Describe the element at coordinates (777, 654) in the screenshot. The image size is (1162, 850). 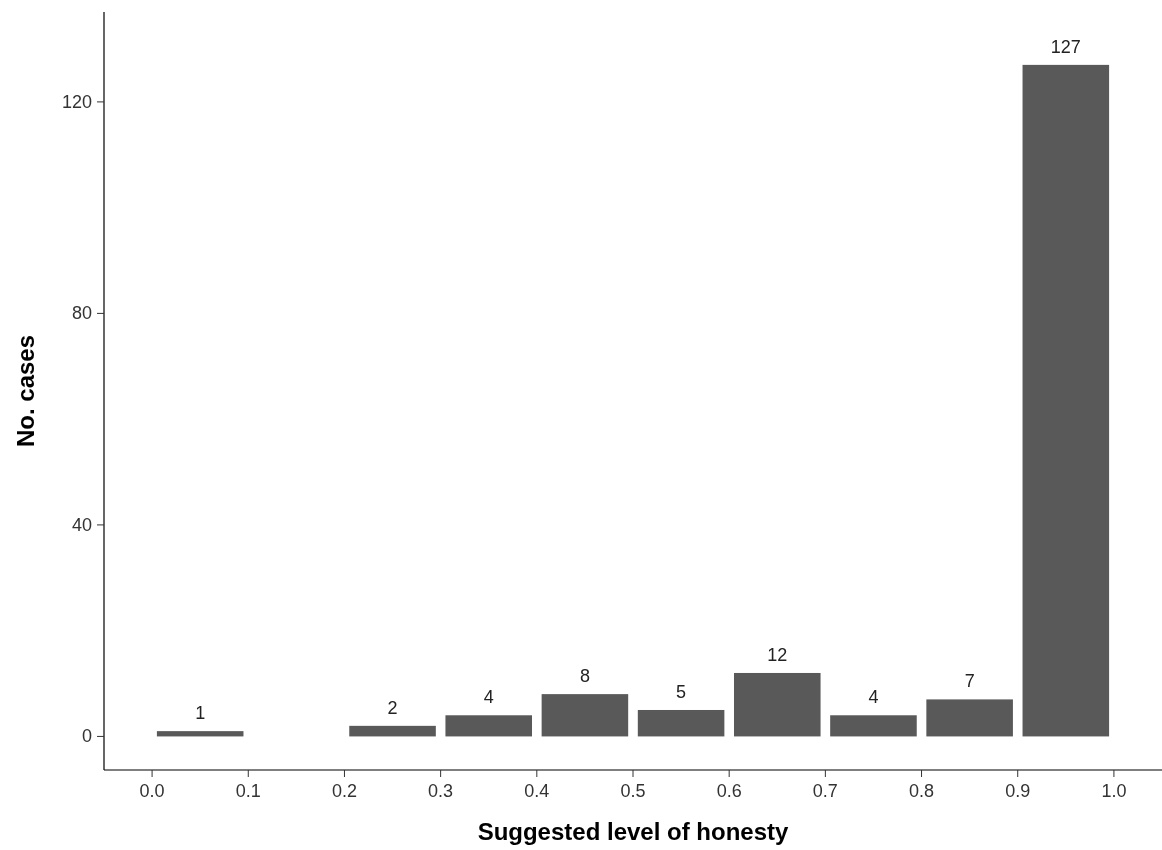
I see `data-label: 12` at that location.